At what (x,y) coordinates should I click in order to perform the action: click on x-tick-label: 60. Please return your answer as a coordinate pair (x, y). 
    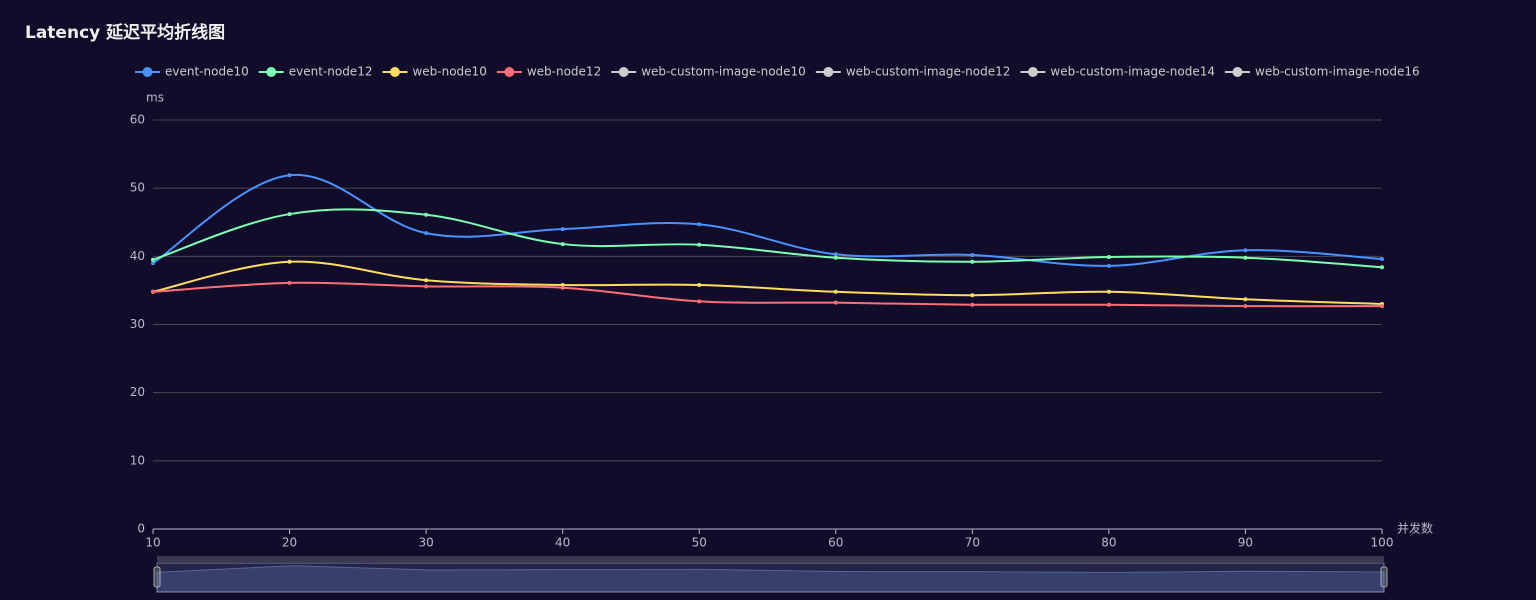
    Looking at the image, I should click on (835, 543).